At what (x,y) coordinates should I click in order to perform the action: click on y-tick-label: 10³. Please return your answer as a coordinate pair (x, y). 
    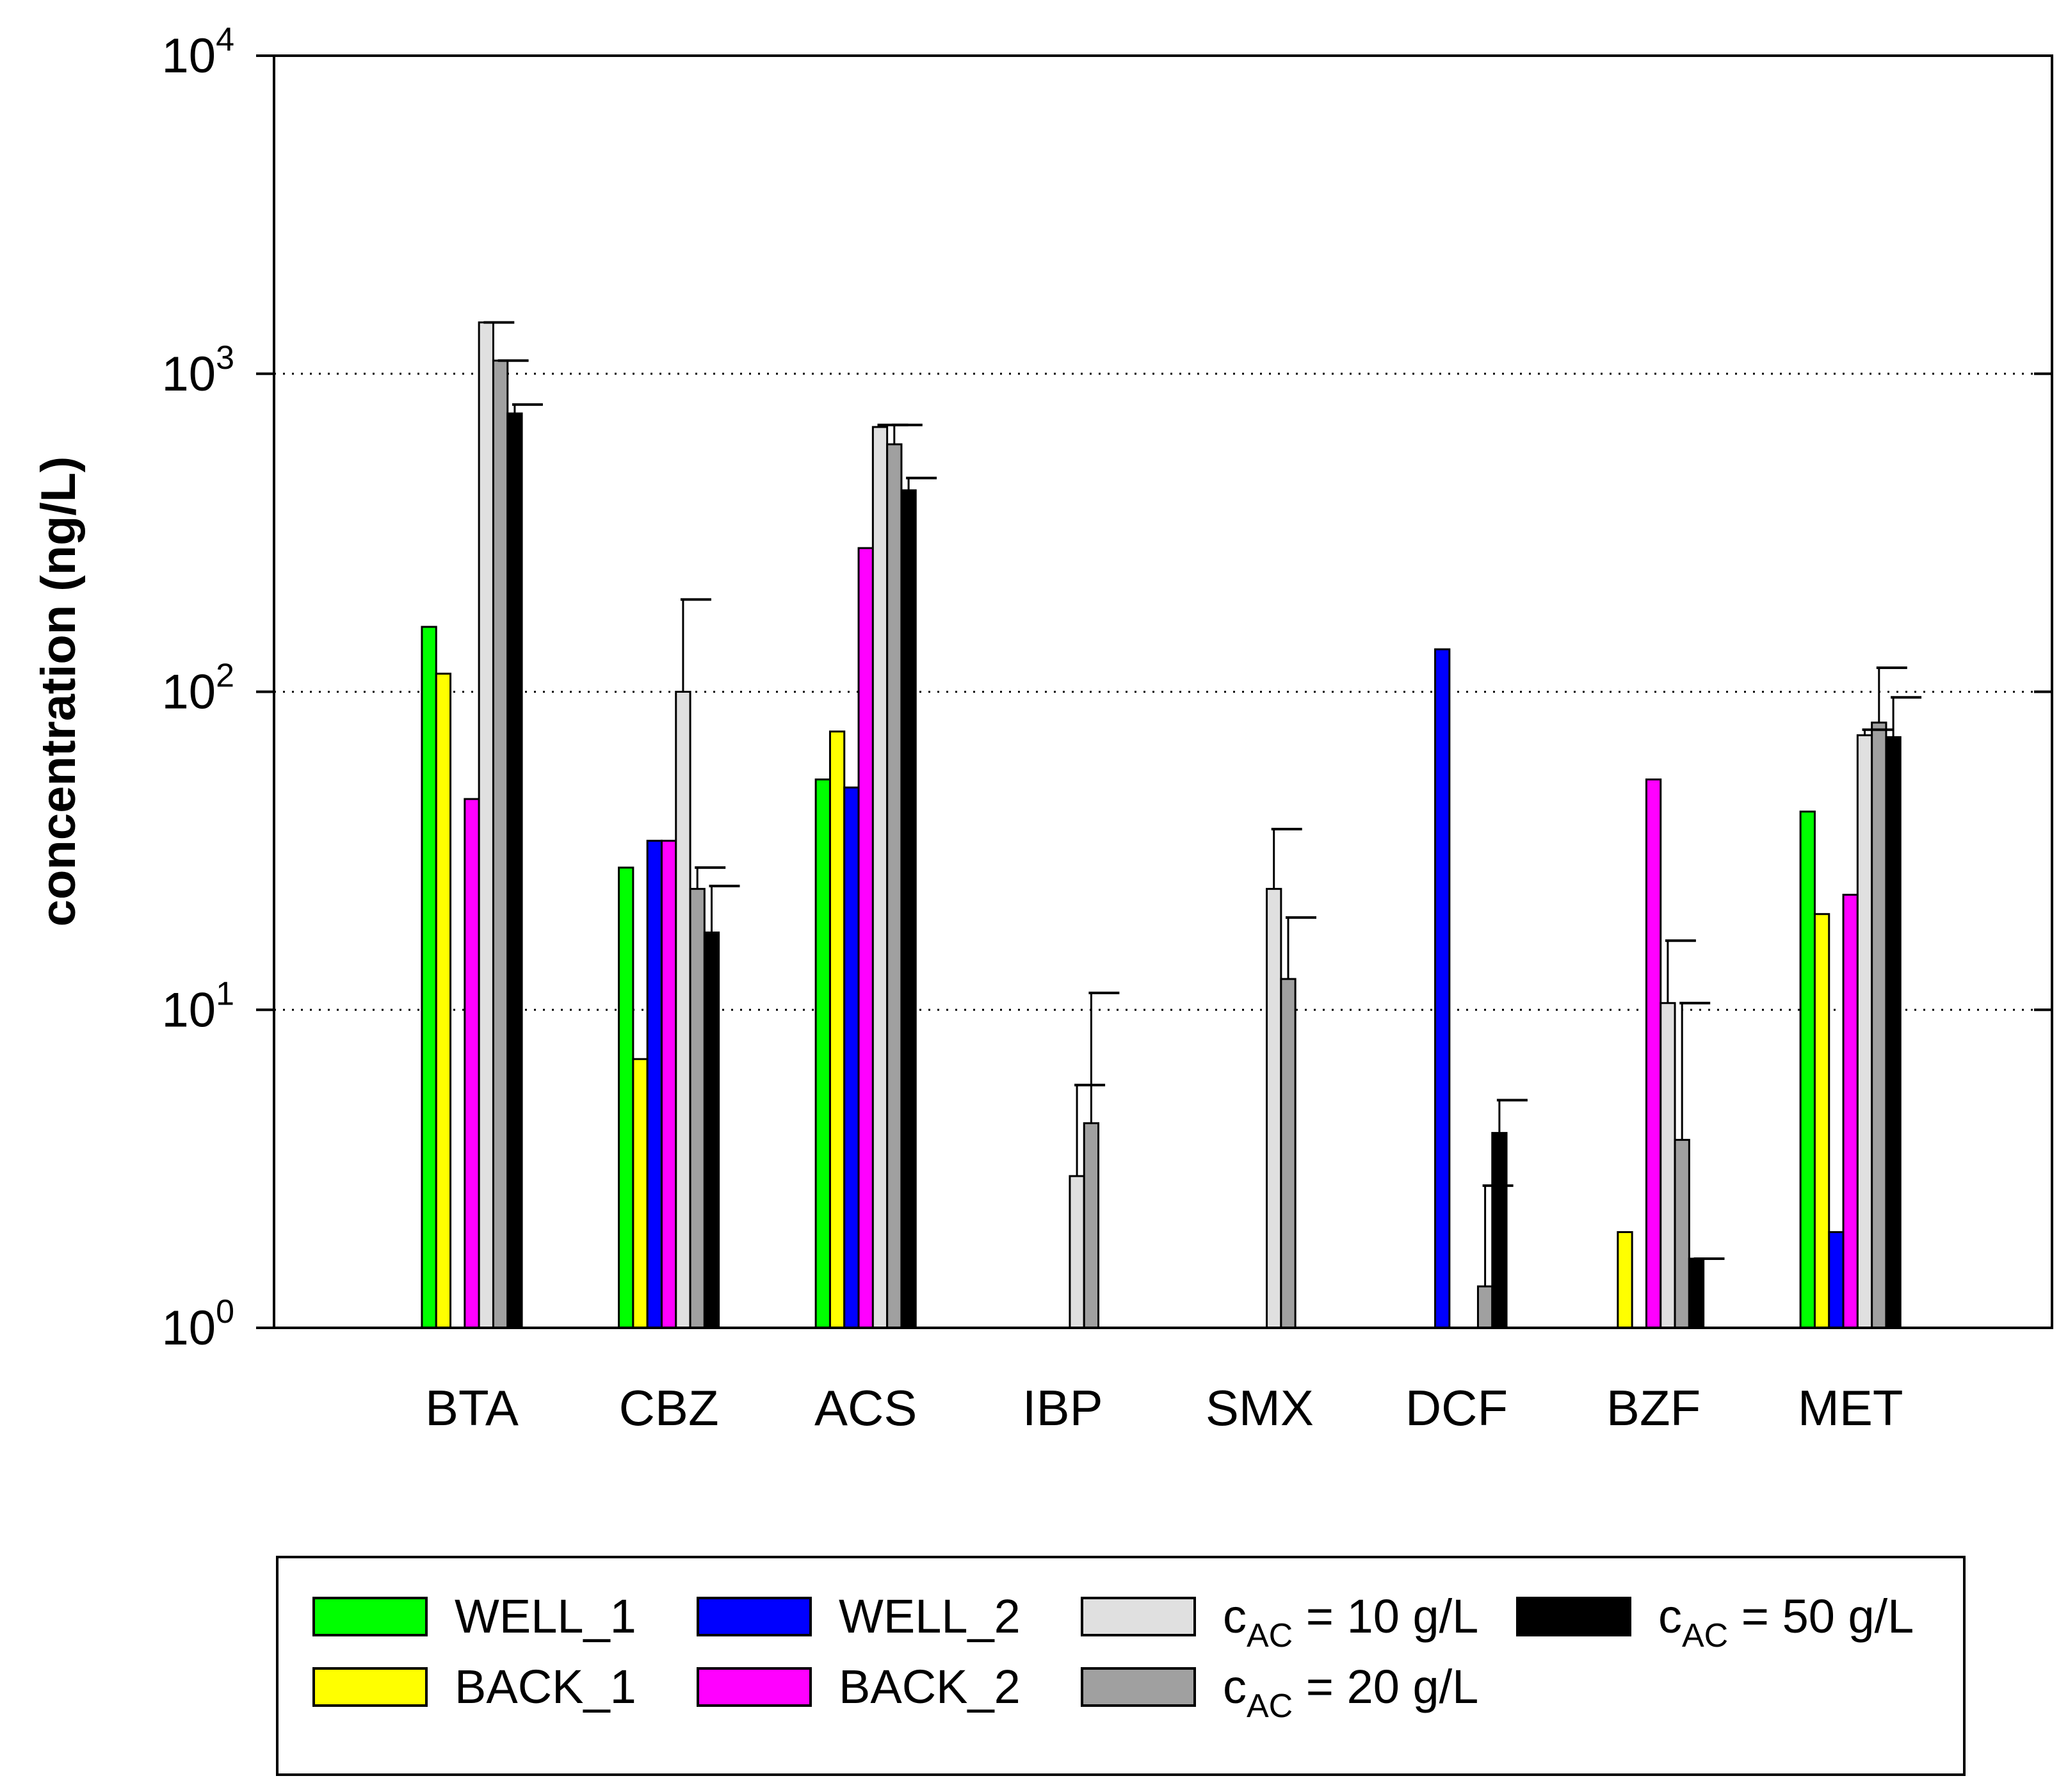
    Looking at the image, I should click on (198, 370).